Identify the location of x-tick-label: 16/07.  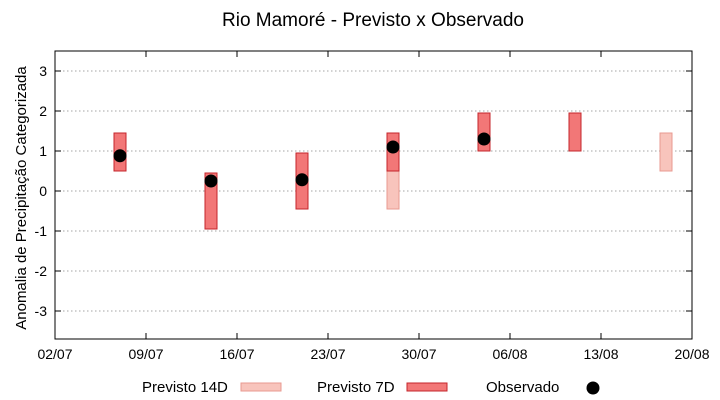
(236, 354).